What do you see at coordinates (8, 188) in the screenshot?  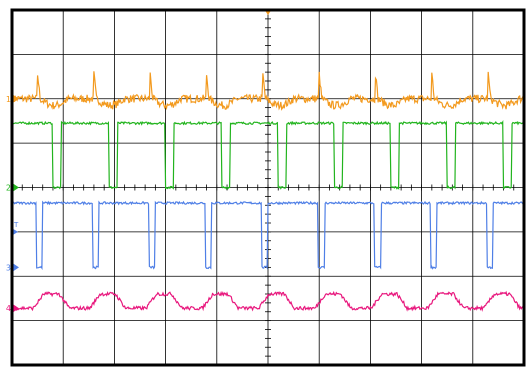 I see `channel-2-label: 2` at bounding box center [8, 188].